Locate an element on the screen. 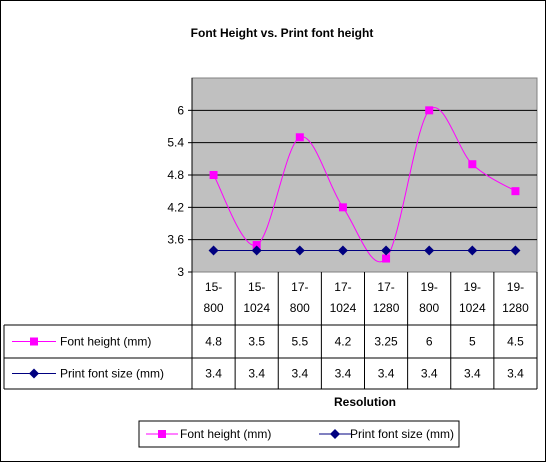 This screenshot has height=462, width=546. chart-title: Font Height vs. Print font height is located at coordinates (282, 33).